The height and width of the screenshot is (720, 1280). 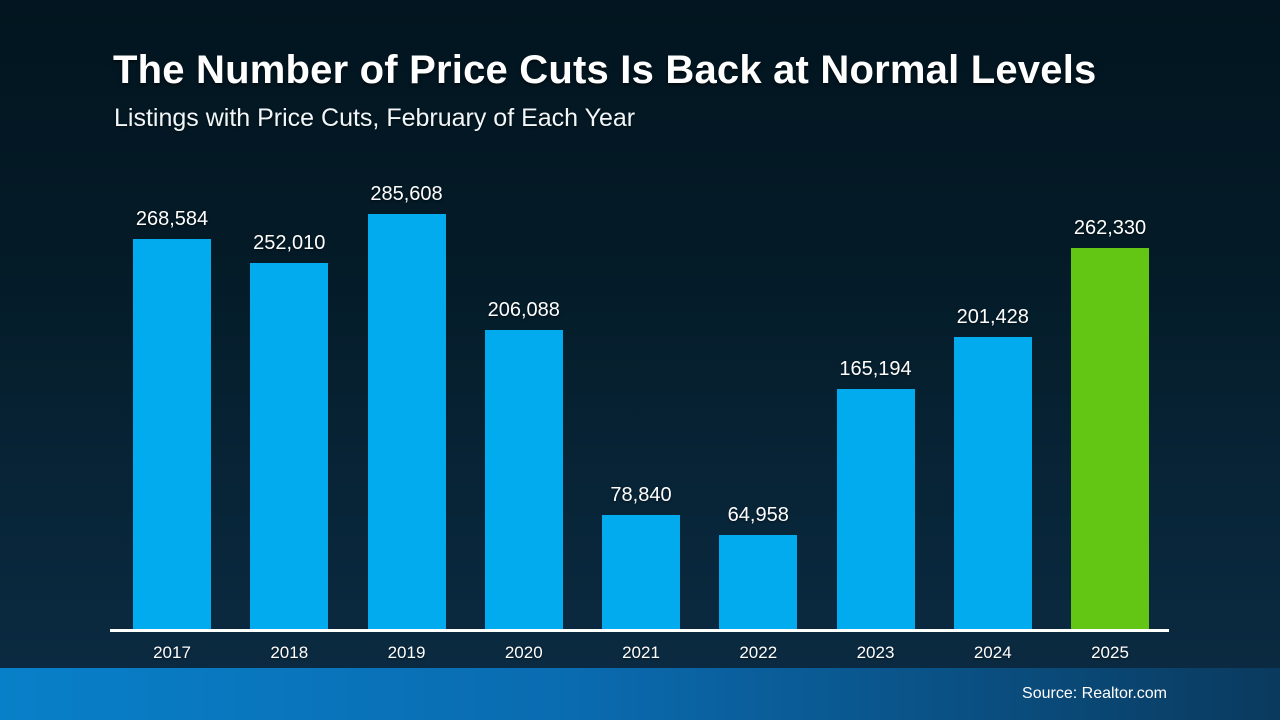 I want to click on x-tick-label: 2020, so click(x=523, y=652).